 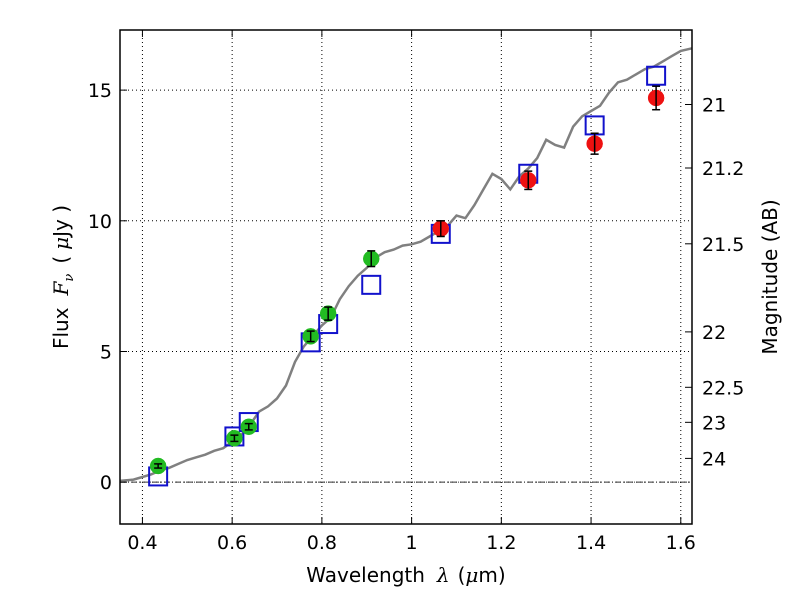 What do you see at coordinates (106, 483) in the screenshot?
I see `y-tick-label: 0` at bounding box center [106, 483].